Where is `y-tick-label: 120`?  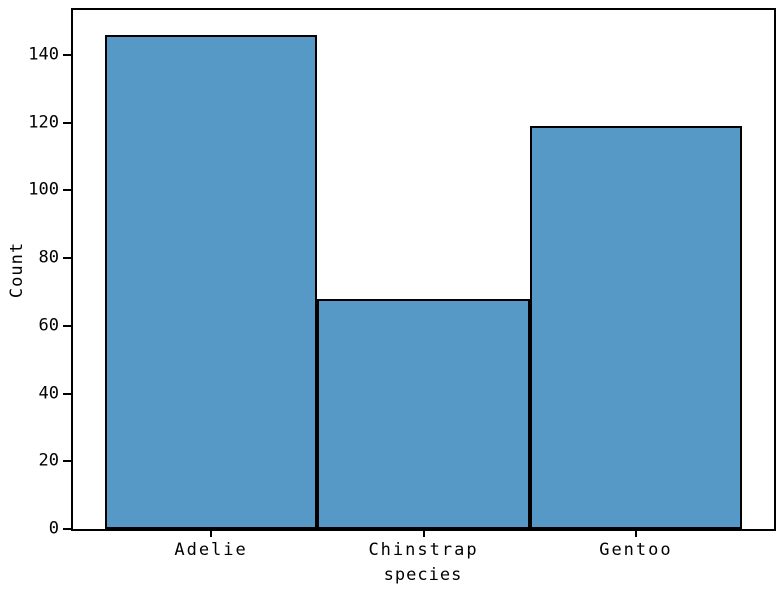 y-tick-label: 120 is located at coordinates (43, 122).